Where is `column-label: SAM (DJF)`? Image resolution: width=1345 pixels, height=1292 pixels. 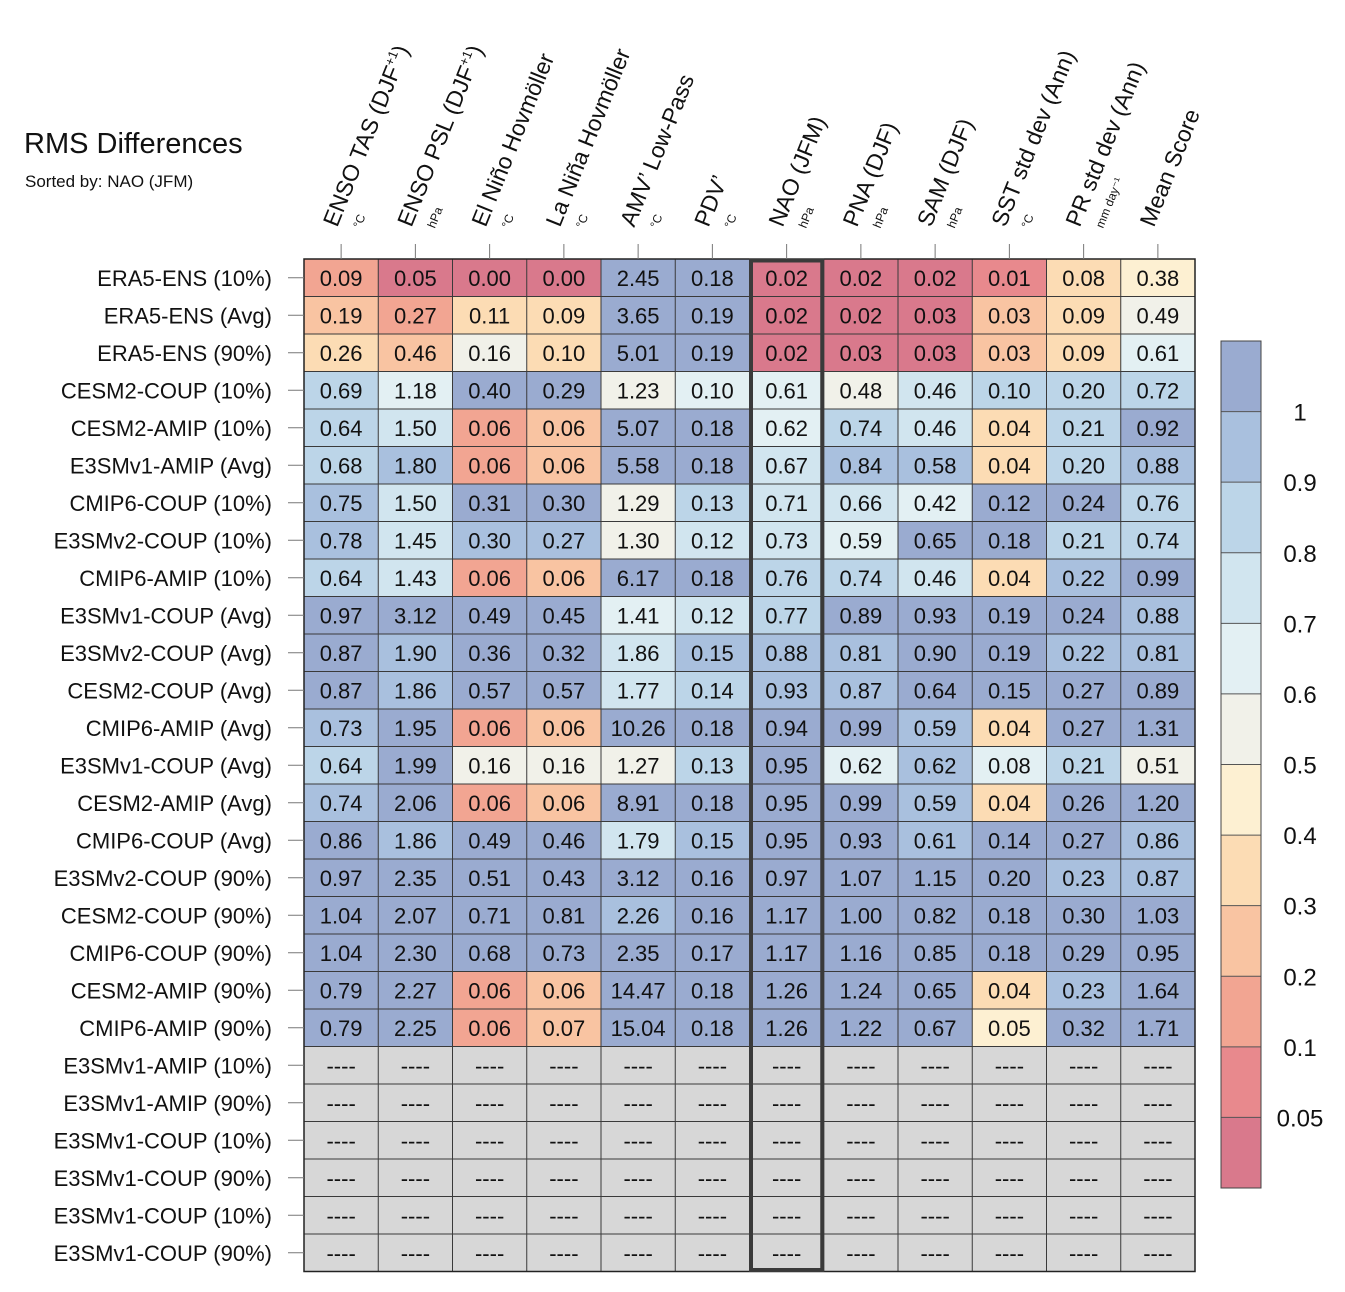 column-label: SAM (DJF) is located at coordinates (945, 172).